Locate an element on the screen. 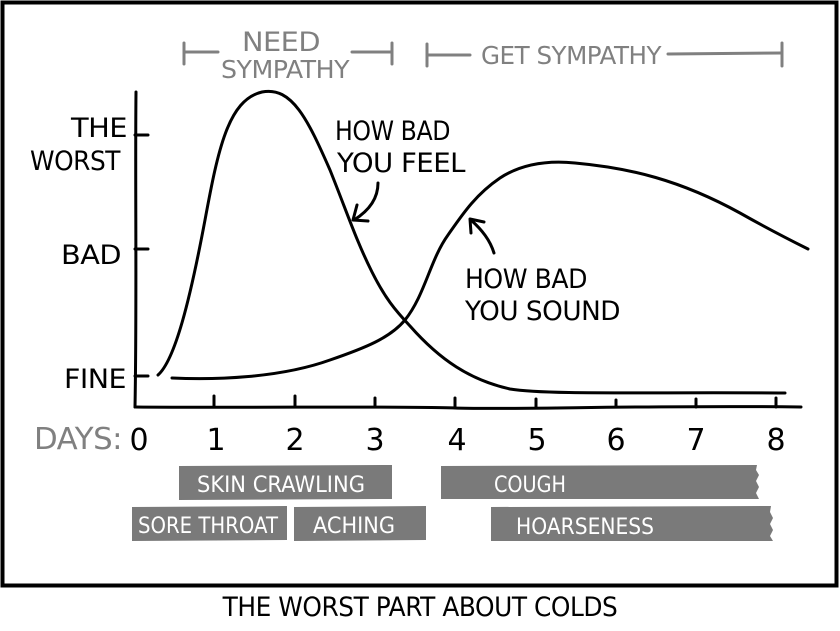 The height and width of the screenshot is (631, 840). symptom-bar-aching: ACHING is located at coordinates (360, 523).